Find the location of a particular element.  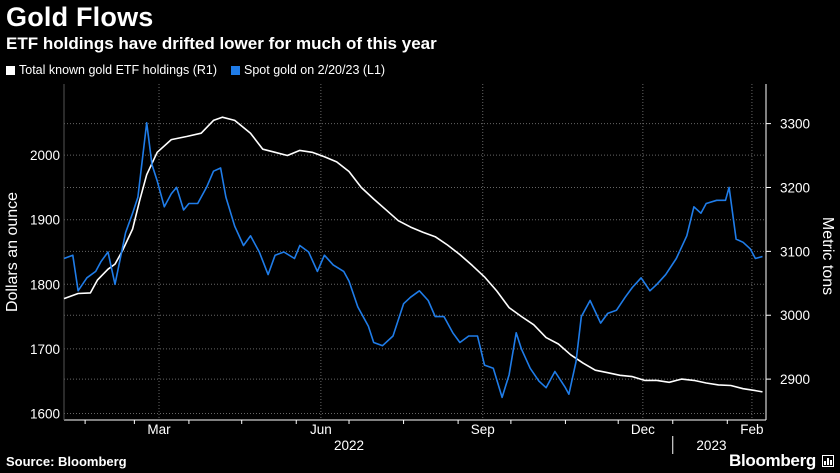

chart-title: Gold Flows is located at coordinates (80, 17).